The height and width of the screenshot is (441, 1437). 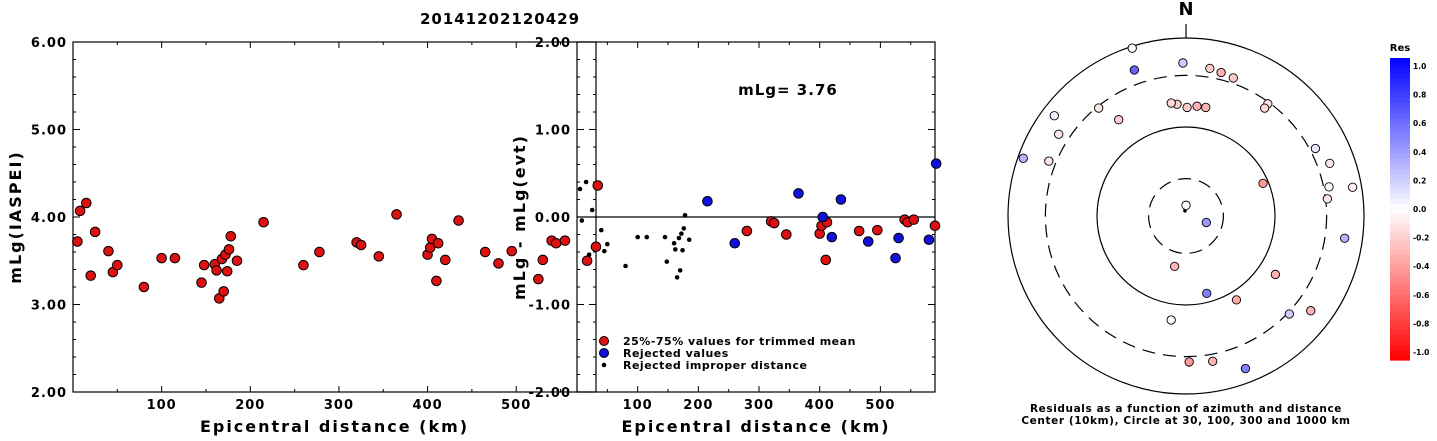 I want to click on x-tick-label: 100, so click(x=162, y=405).